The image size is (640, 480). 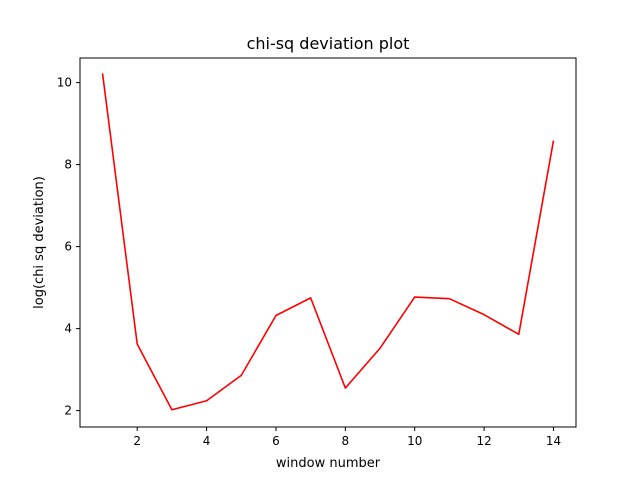 I want to click on y-tick-label: 10, so click(x=64, y=83).